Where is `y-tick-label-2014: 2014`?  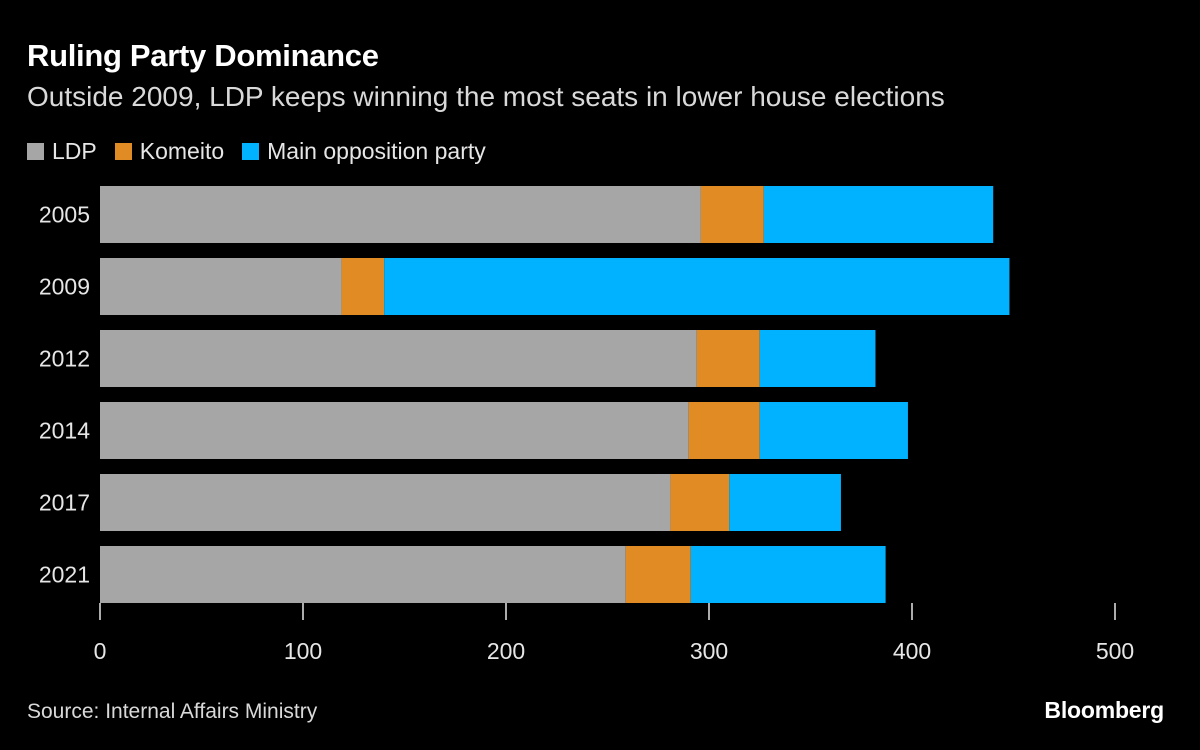
y-tick-label-2014: 2014 is located at coordinates (64, 431).